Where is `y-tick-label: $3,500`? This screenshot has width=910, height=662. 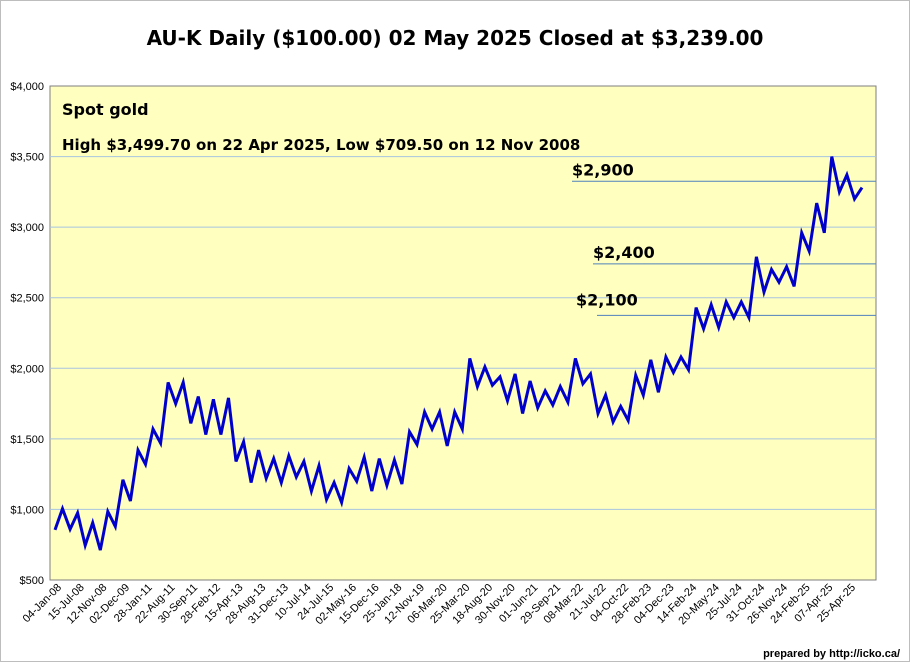 y-tick-label: $3,500 is located at coordinates (27, 158).